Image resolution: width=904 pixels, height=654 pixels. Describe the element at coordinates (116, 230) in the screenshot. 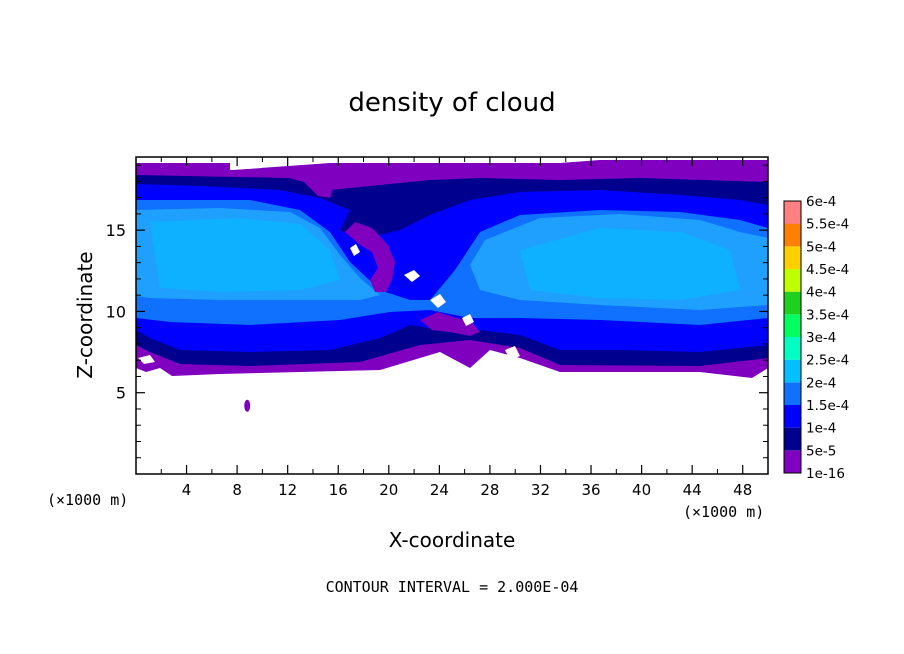

I see `y-tick-label: 15` at that location.